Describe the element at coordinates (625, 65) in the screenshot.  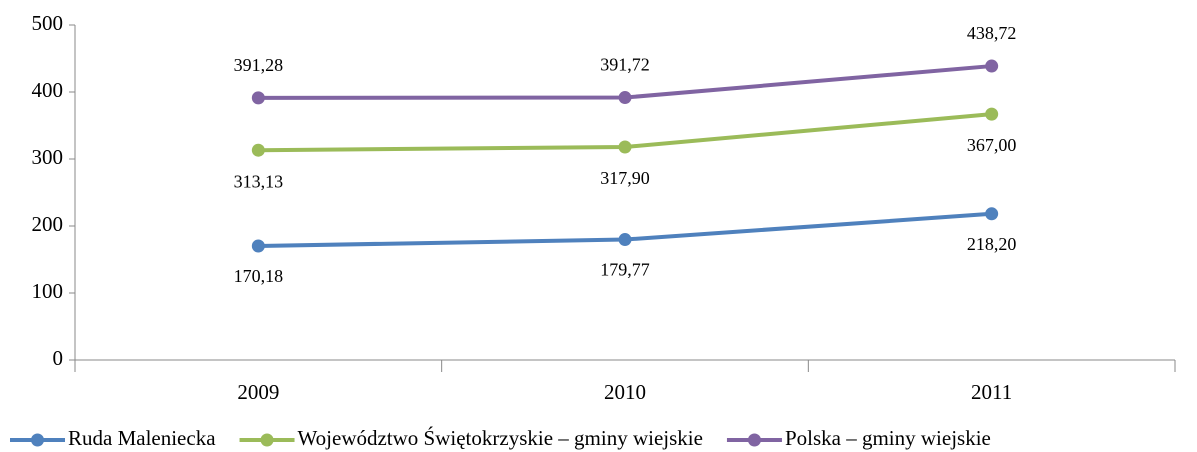
I see `data-label: 391,72` at that location.